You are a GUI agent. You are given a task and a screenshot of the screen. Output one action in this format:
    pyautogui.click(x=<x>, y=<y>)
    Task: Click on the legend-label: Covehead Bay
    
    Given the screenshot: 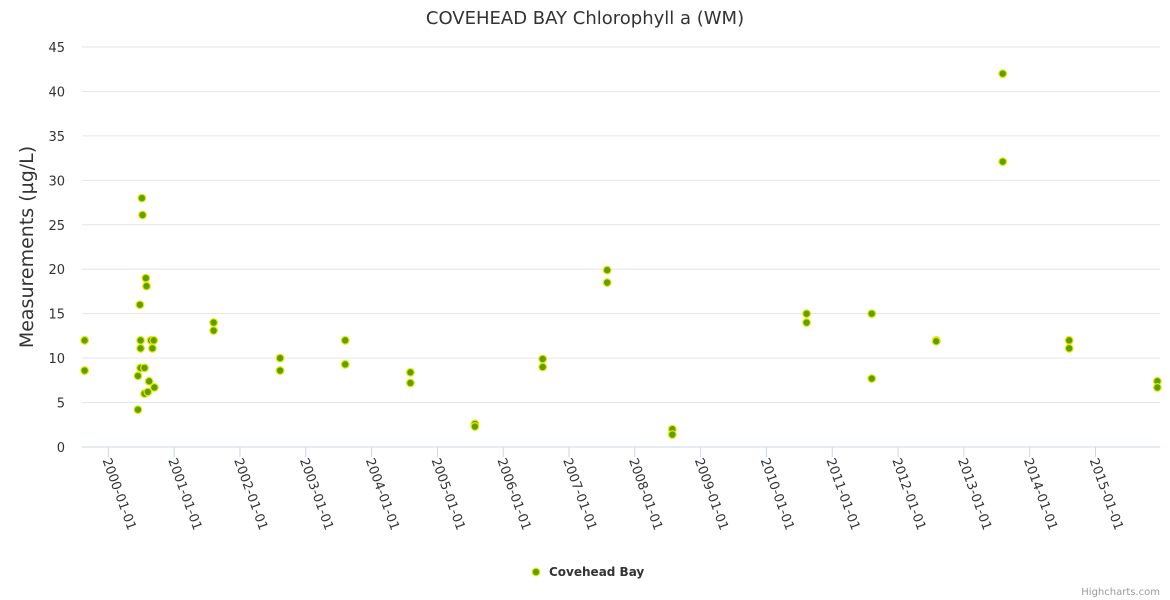 What is the action you would take?
    pyautogui.click(x=596, y=572)
    